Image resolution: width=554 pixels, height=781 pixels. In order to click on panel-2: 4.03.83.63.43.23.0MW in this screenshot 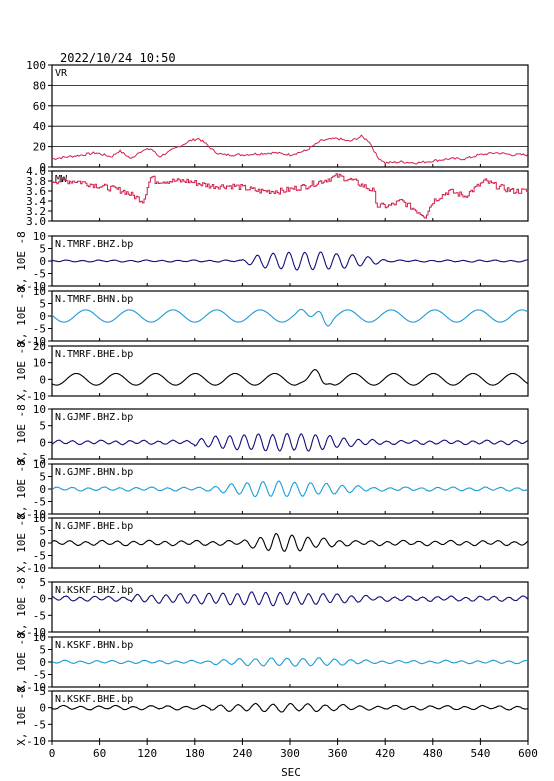, I will do `click(277, 196)`.